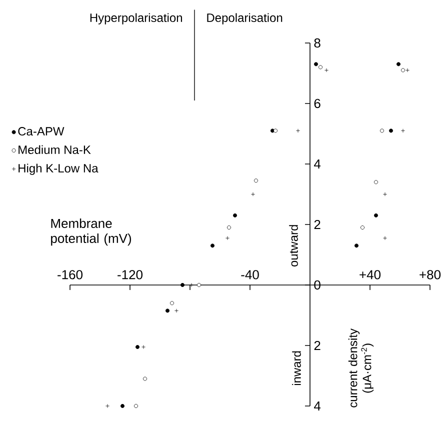  I want to click on x-tick-label: +40, so click(370, 275).